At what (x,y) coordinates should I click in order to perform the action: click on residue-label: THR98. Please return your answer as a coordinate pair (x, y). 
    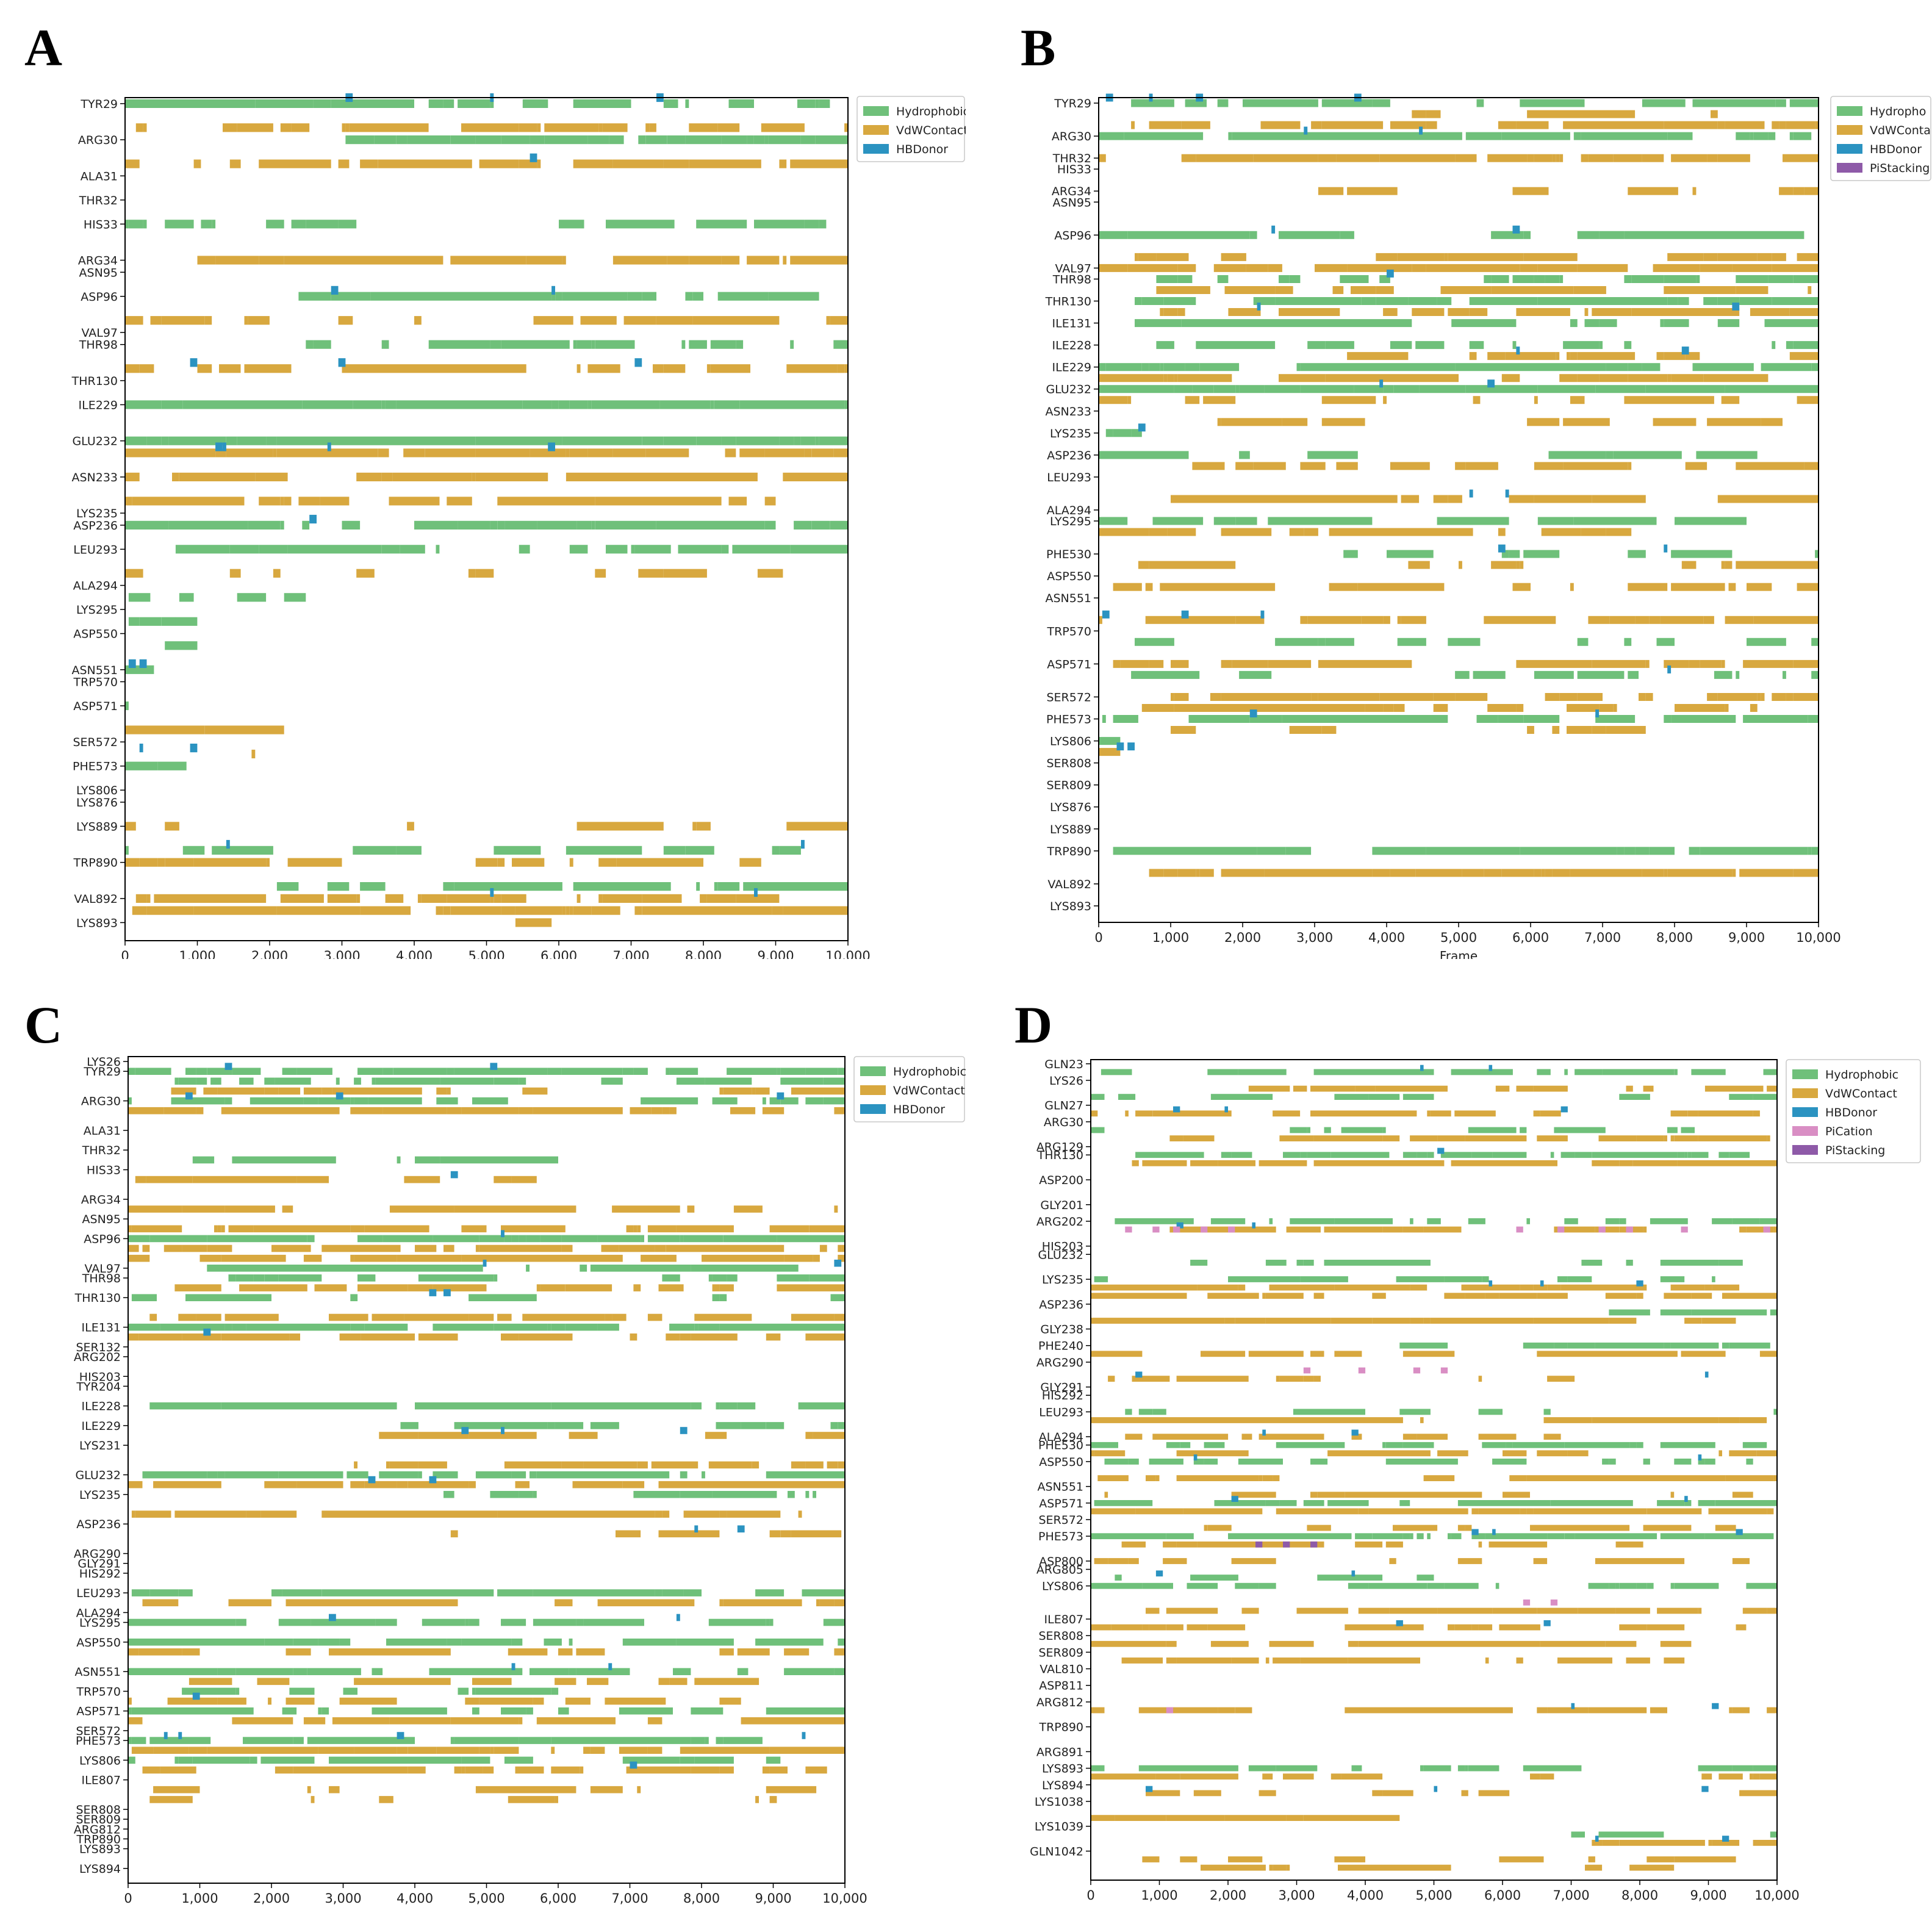
    Looking at the image, I should click on (1071, 279).